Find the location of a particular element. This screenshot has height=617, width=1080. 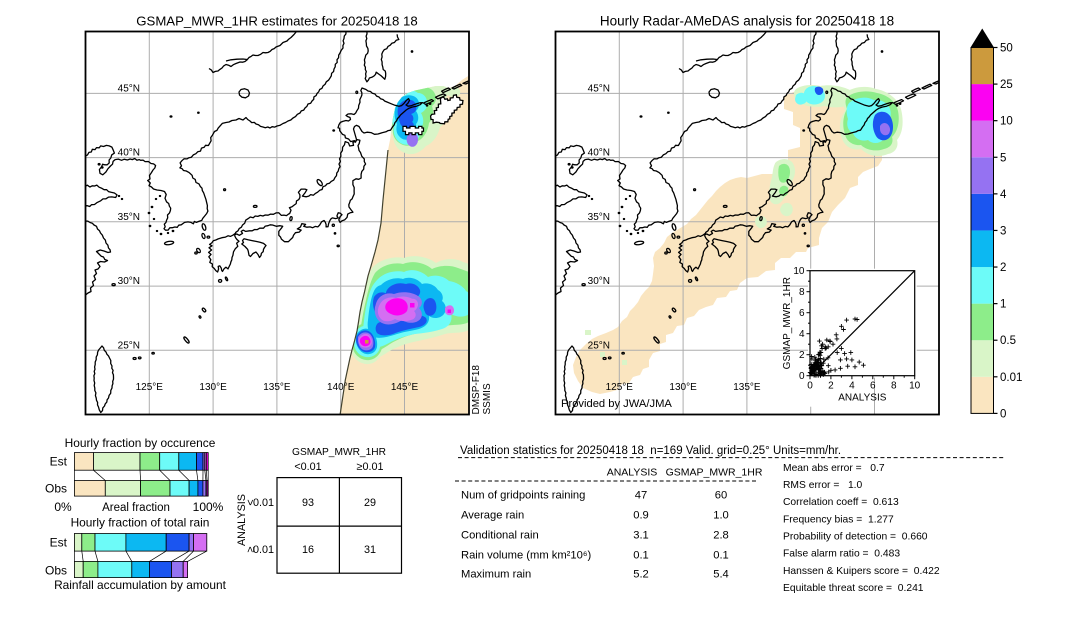

svg-text: 5.4 is located at coordinates (721, 575).